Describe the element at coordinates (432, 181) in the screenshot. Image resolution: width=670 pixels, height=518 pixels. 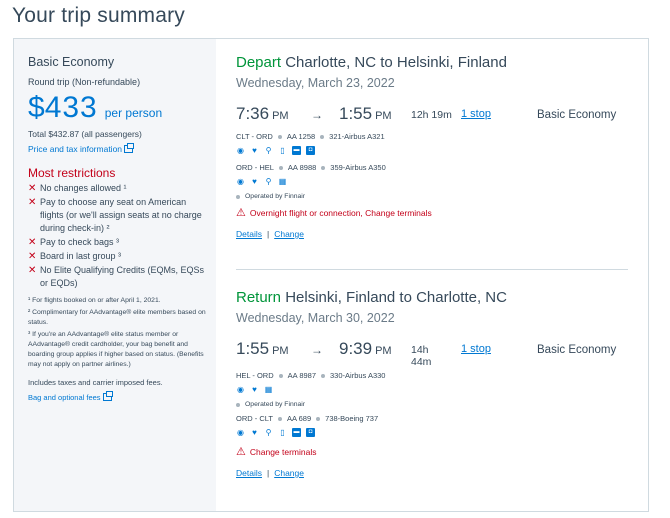
I see `amenities: ◉ ♥ ⚲ ▦` at that location.